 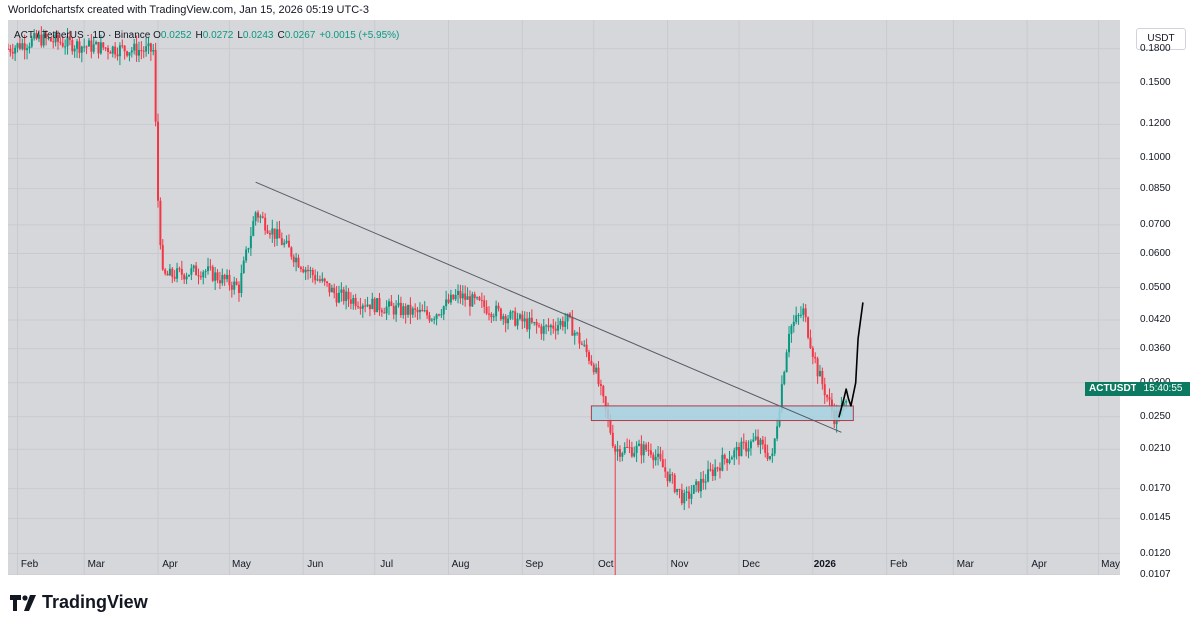 I want to click on price-tick-label: 0.1200, so click(x=1155, y=124).